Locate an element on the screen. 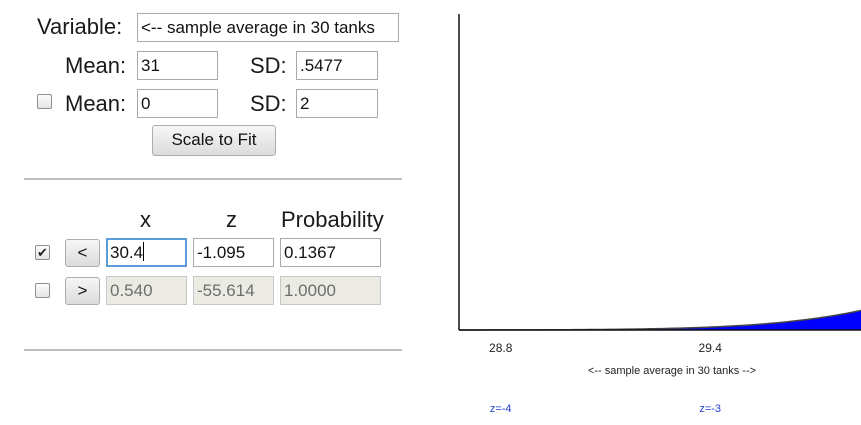 The width and height of the screenshot is (861, 425). divider-bottom is located at coordinates (213, 350).